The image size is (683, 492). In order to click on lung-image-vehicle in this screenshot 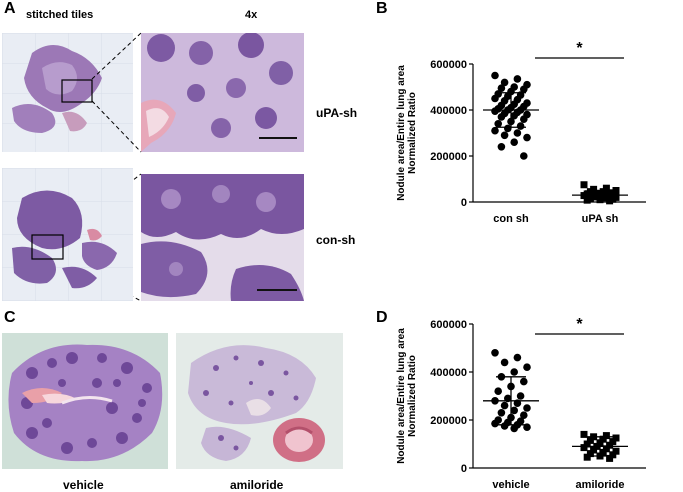, I will do `click(85, 401)`.